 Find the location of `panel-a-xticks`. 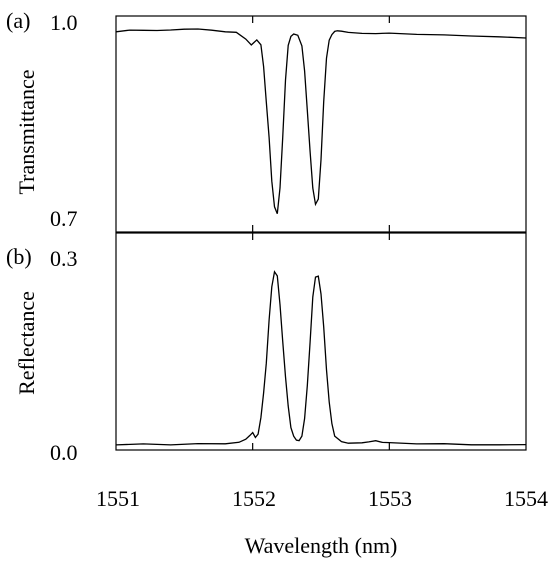

panel-a-xticks is located at coordinates (321, 124).